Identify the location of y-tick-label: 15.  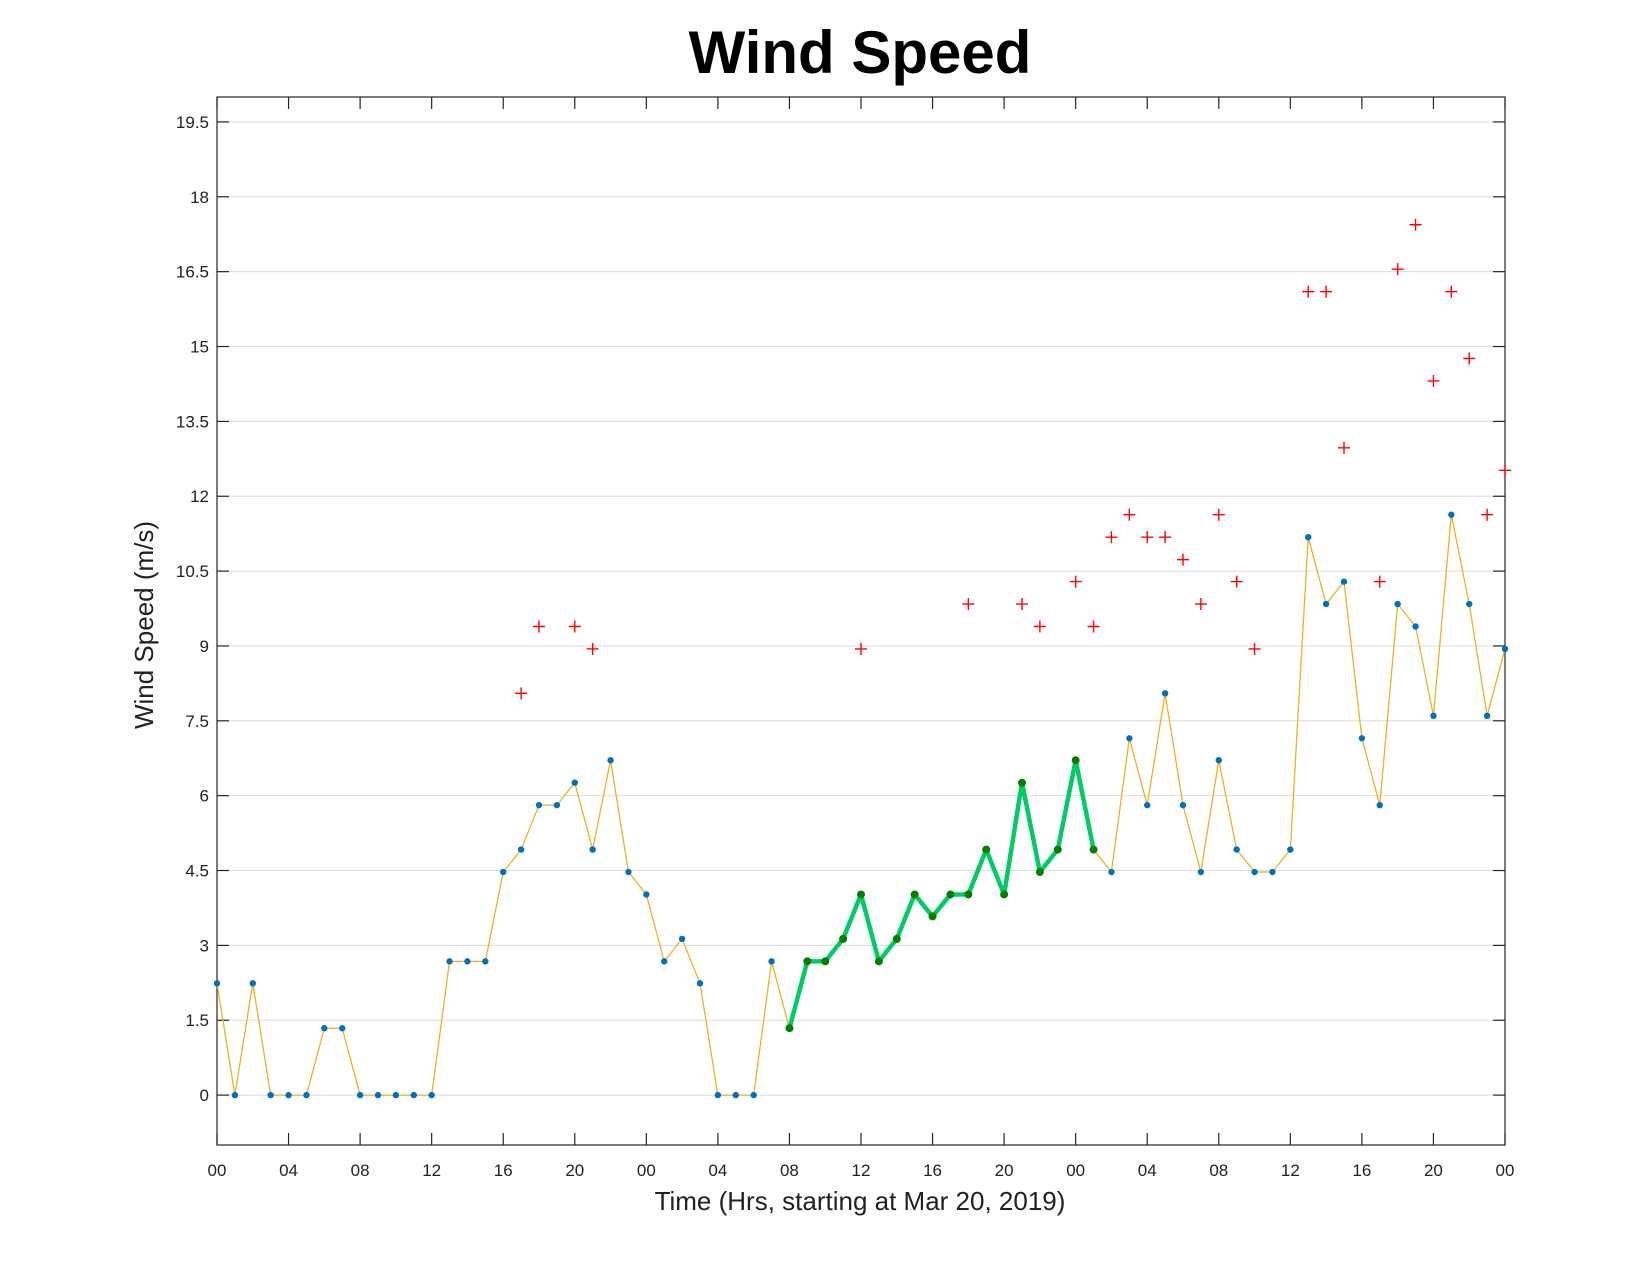
(199, 347).